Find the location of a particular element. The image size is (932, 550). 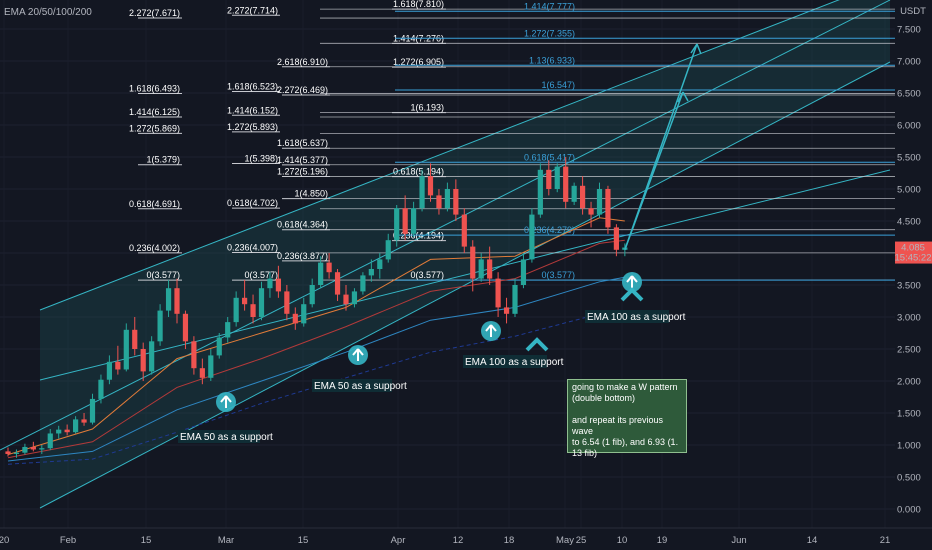

fib-level-label: 0.236(4.002) is located at coordinates (154, 248).